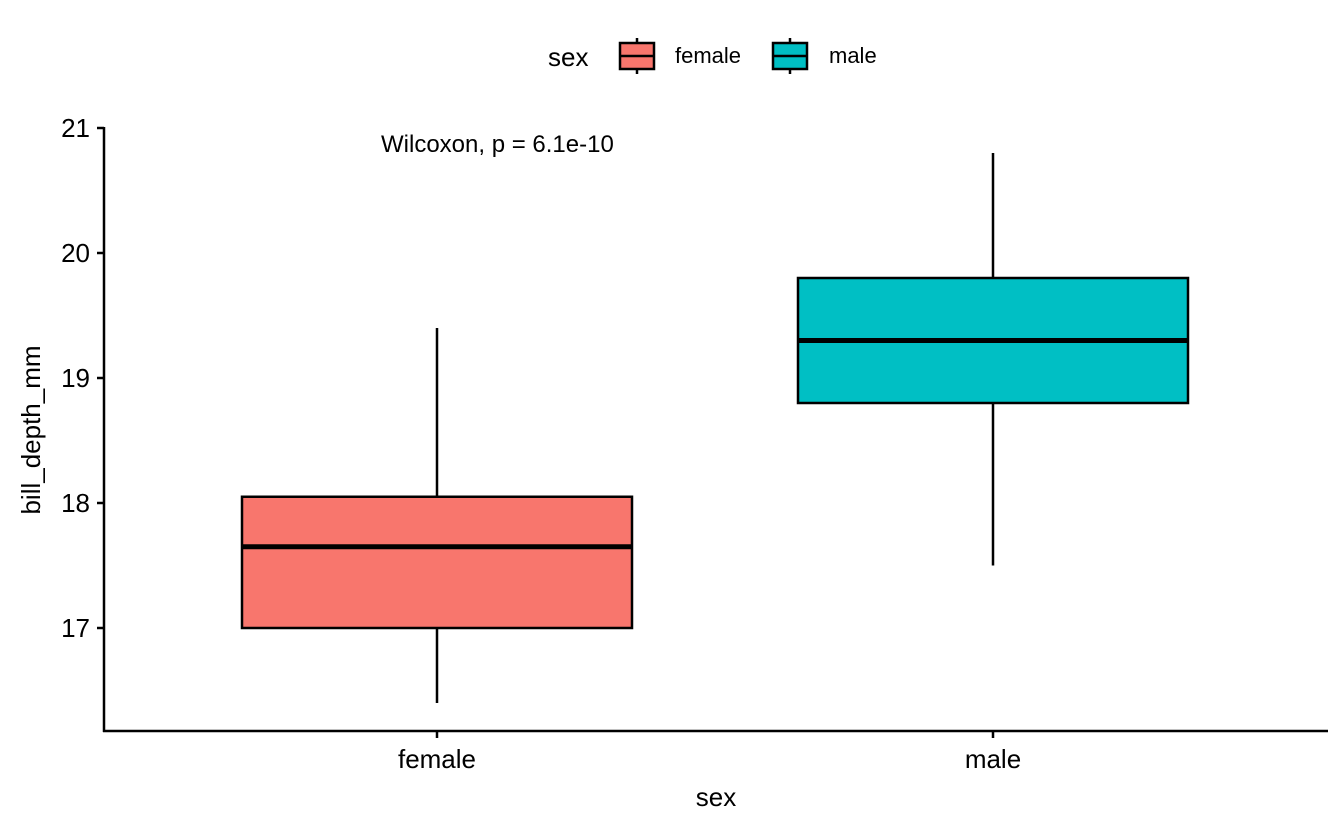 The height and width of the screenshot is (830, 1344). I want to click on box-female, so click(437, 515).